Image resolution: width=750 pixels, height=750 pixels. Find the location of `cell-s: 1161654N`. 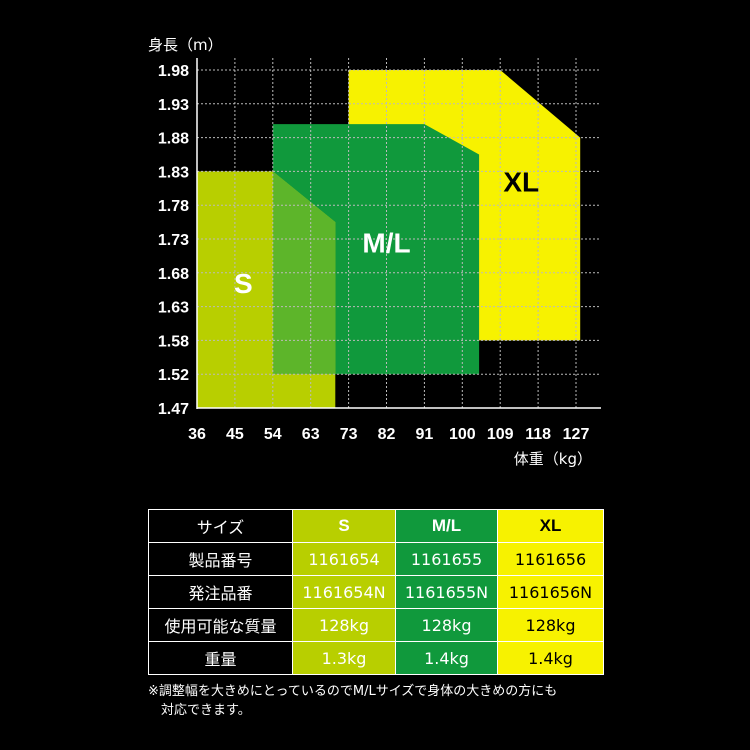

cell-s: 1161654N is located at coordinates (344, 592).